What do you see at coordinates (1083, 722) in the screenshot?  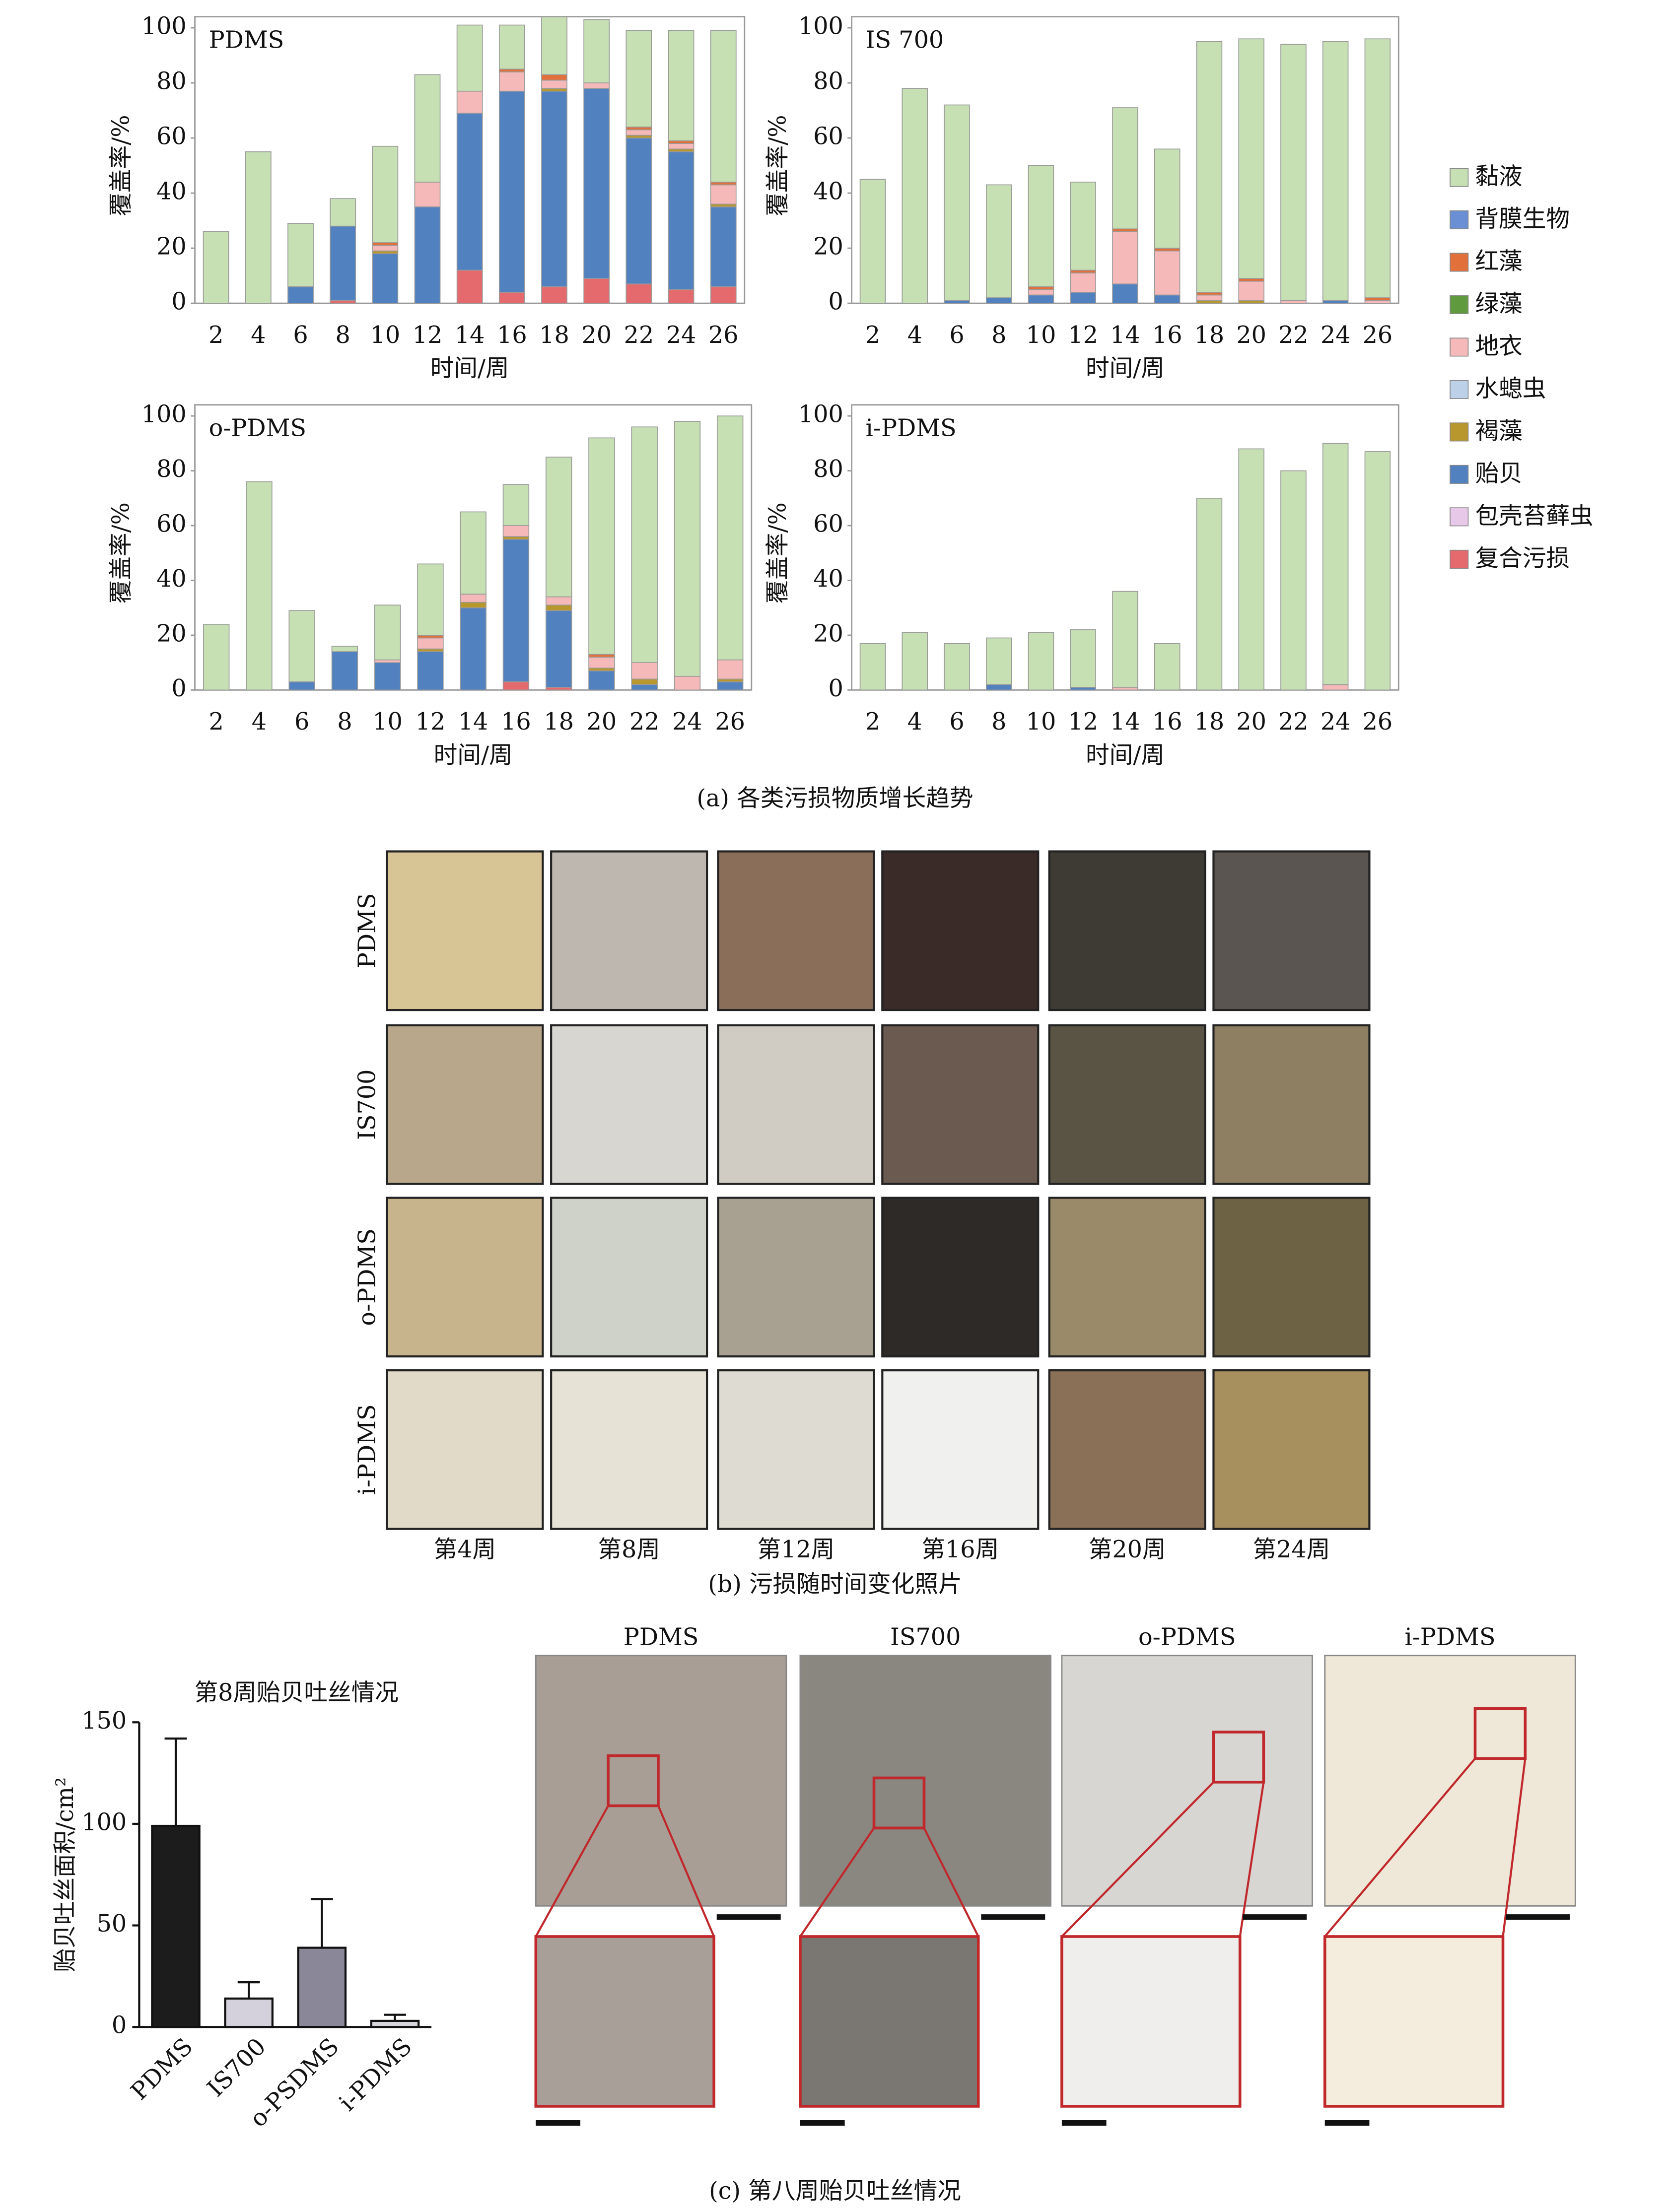 I see `x-tick-label: 12` at bounding box center [1083, 722].